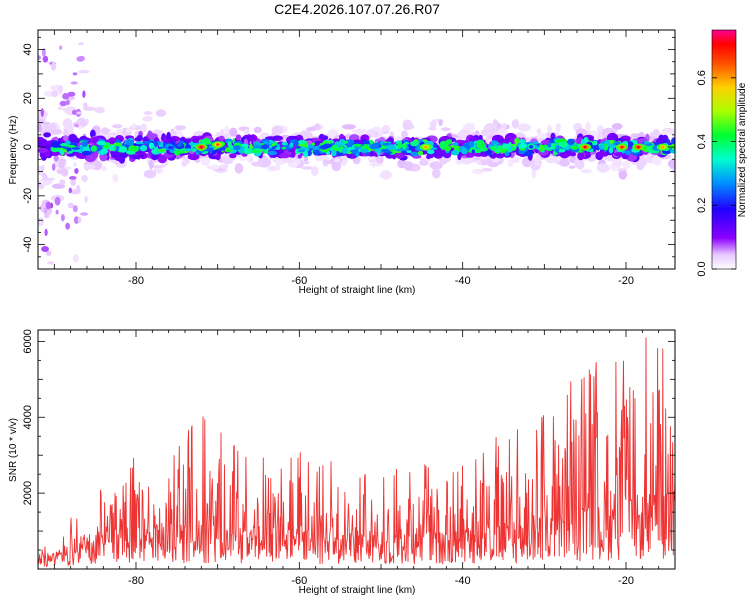 This screenshot has height=600, width=750. I want to click on colorbar-tick-label: 0.4, so click(702, 141).